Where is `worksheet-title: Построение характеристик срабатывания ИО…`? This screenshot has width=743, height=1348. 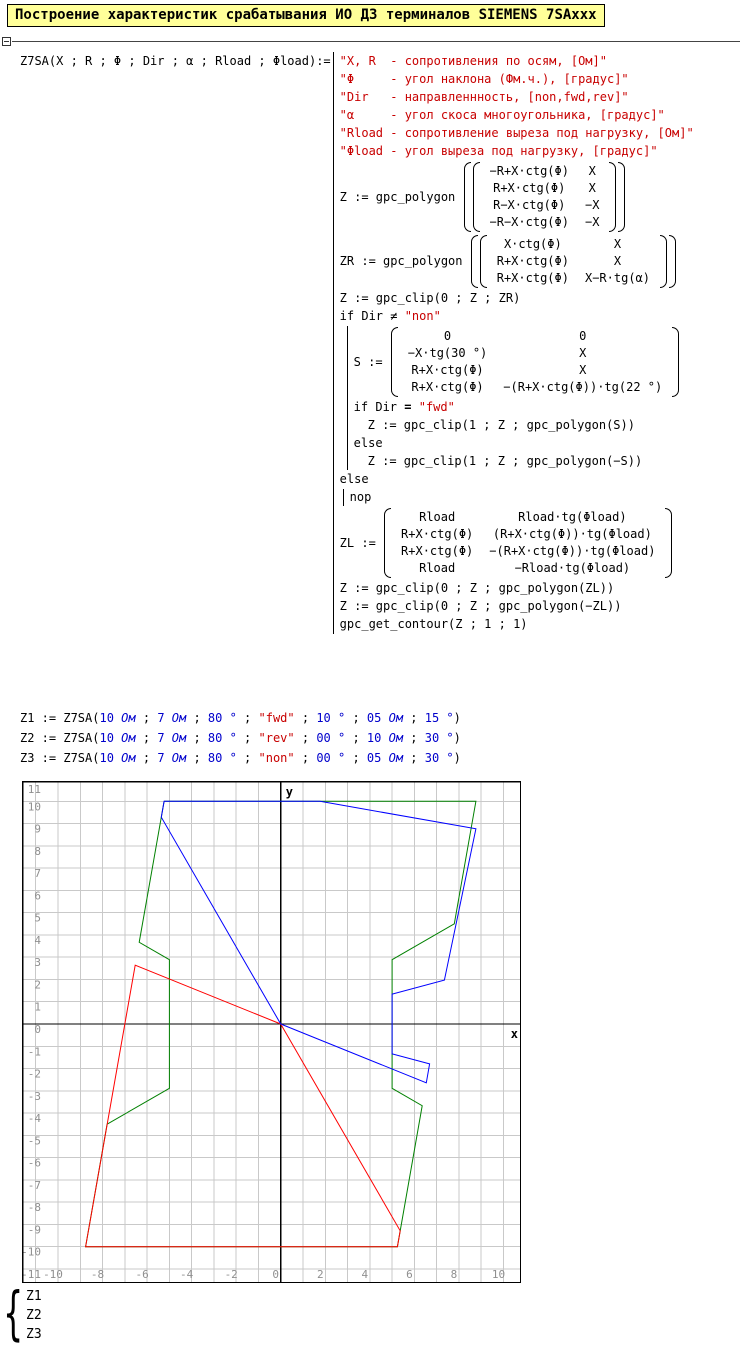 worksheet-title: Построение характеристик срабатывания ИО… is located at coordinates (306, 15).